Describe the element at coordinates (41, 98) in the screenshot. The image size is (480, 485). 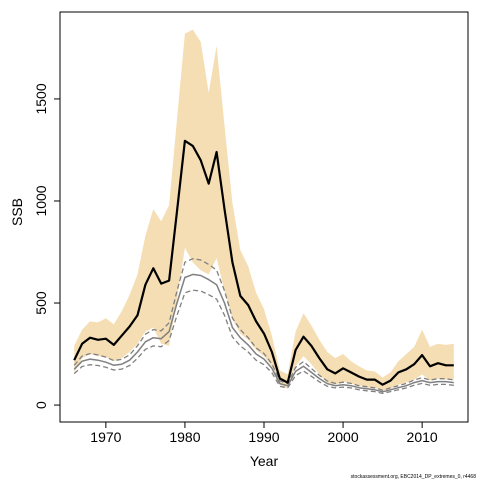
I see `y-tick-label: 1500` at that location.